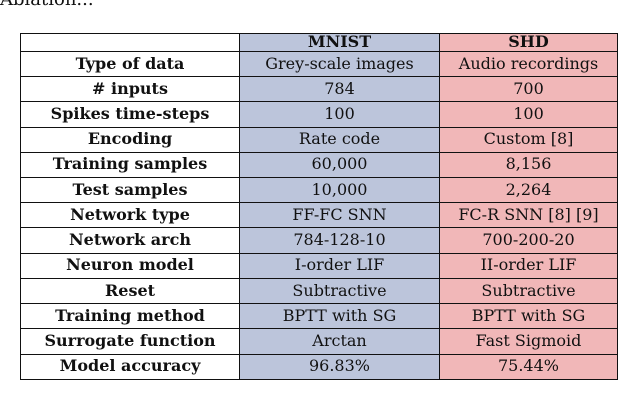 Image resolution: width=640 pixels, height=413 pixels. I want to click on header-cell-mnist: MNIST, so click(339, 42).